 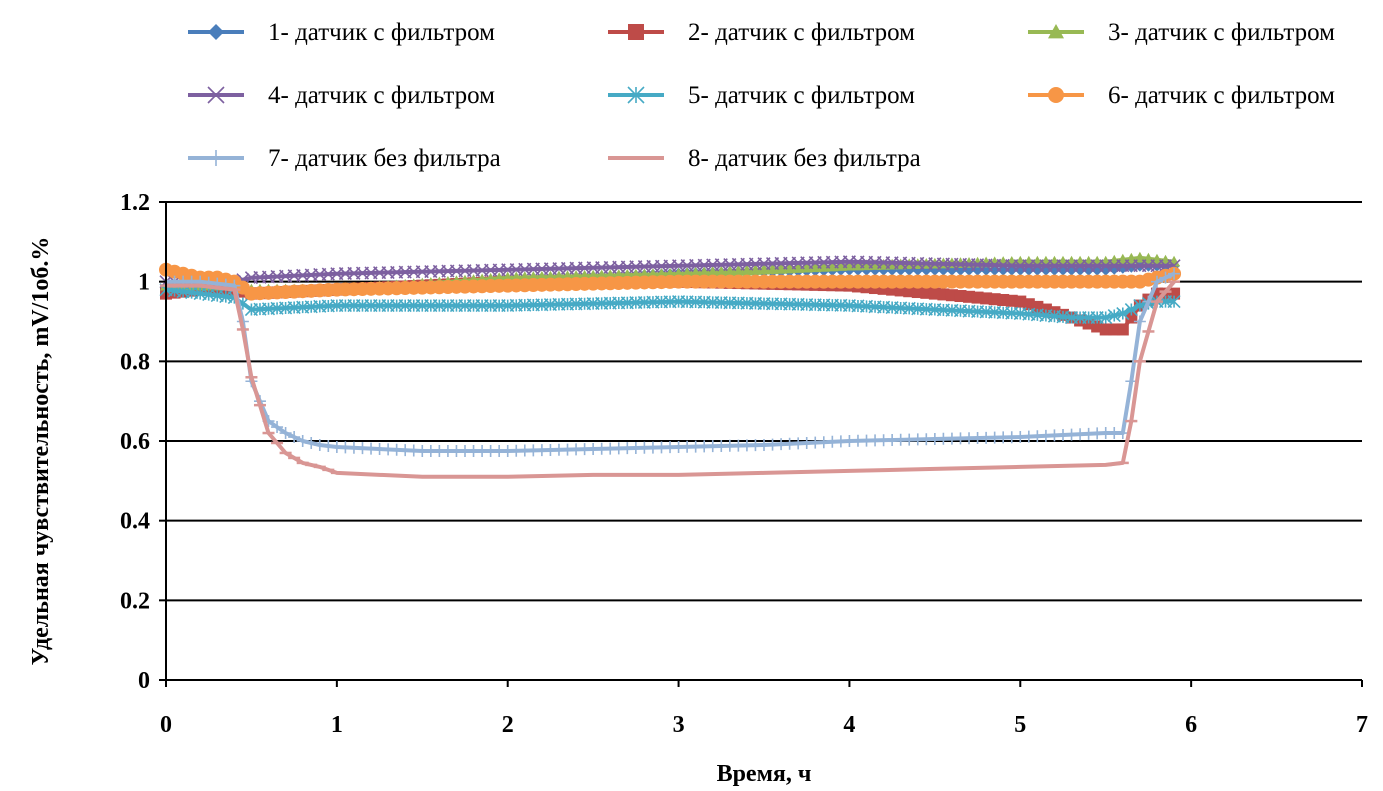 What do you see at coordinates (801, 32) in the screenshot?
I see `legend-label: 2- датчик с фильтром` at bounding box center [801, 32].